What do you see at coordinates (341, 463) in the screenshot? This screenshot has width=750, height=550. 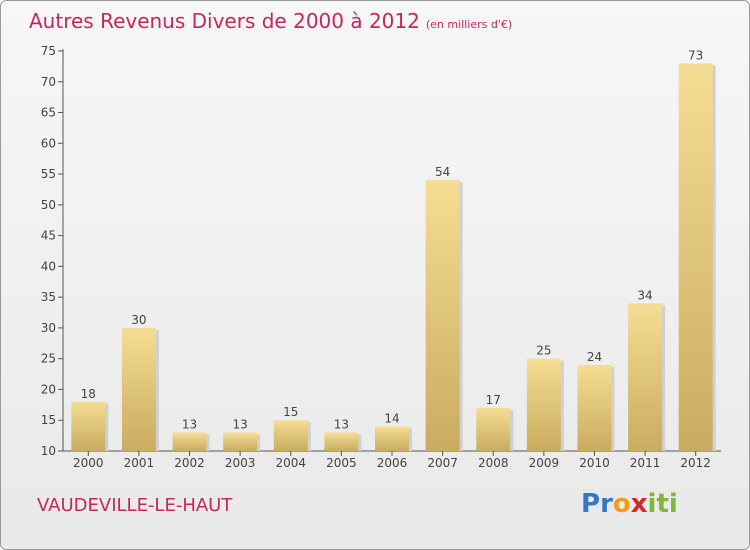 I see `x-tick-label: 2005` at bounding box center [341, 463].